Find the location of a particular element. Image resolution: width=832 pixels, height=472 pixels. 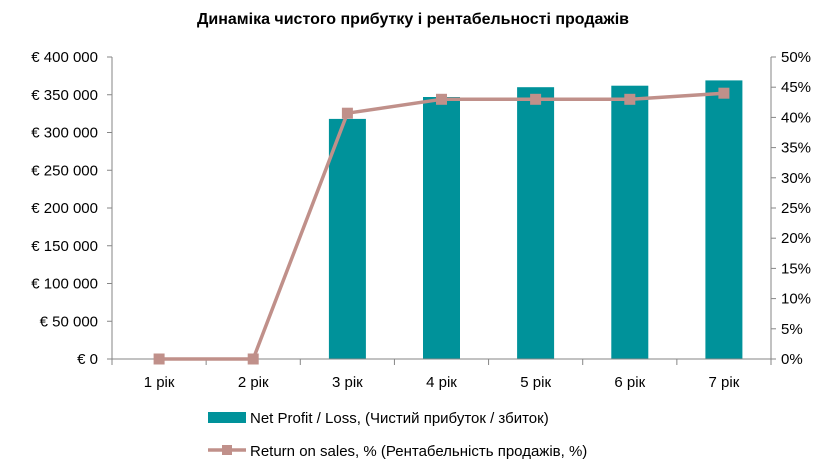

left-tick-label: € 150 000 is located at coordinates (64, 246).